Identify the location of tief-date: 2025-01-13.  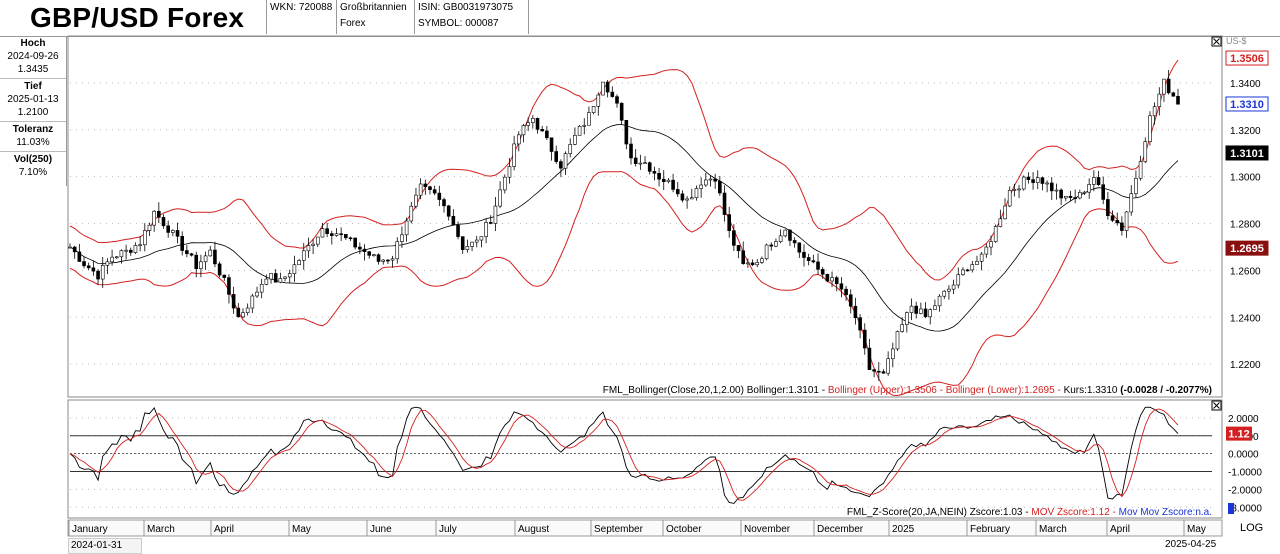
(33, 99).